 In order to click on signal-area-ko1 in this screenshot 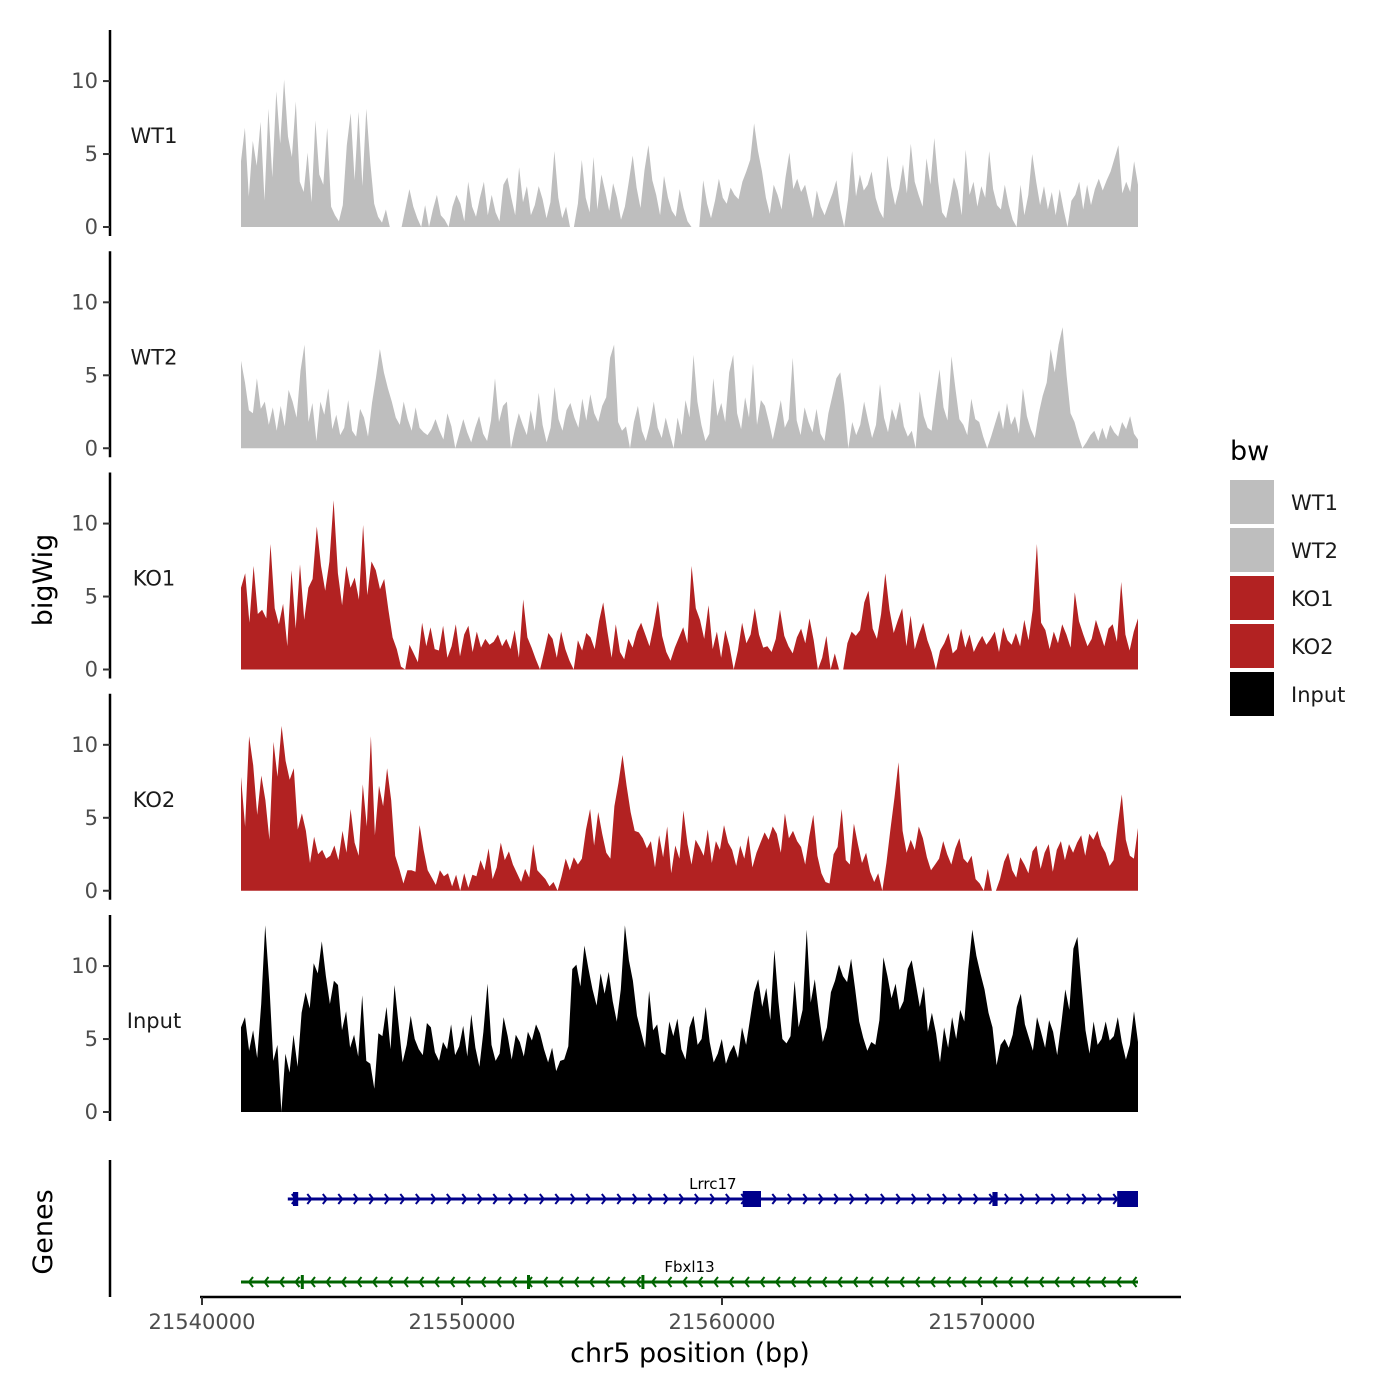, I will do `click(689, 585)`.